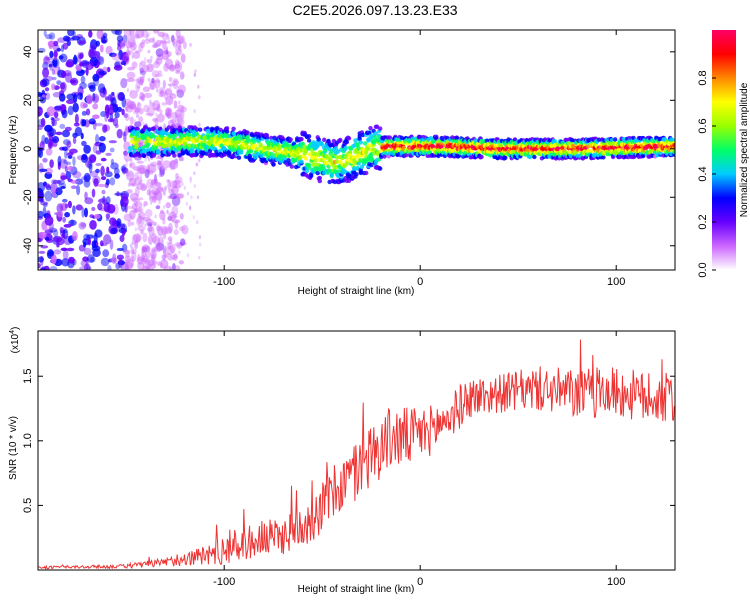  I want to click on snr-y-tick-label: 0.5, so click(28, 505).